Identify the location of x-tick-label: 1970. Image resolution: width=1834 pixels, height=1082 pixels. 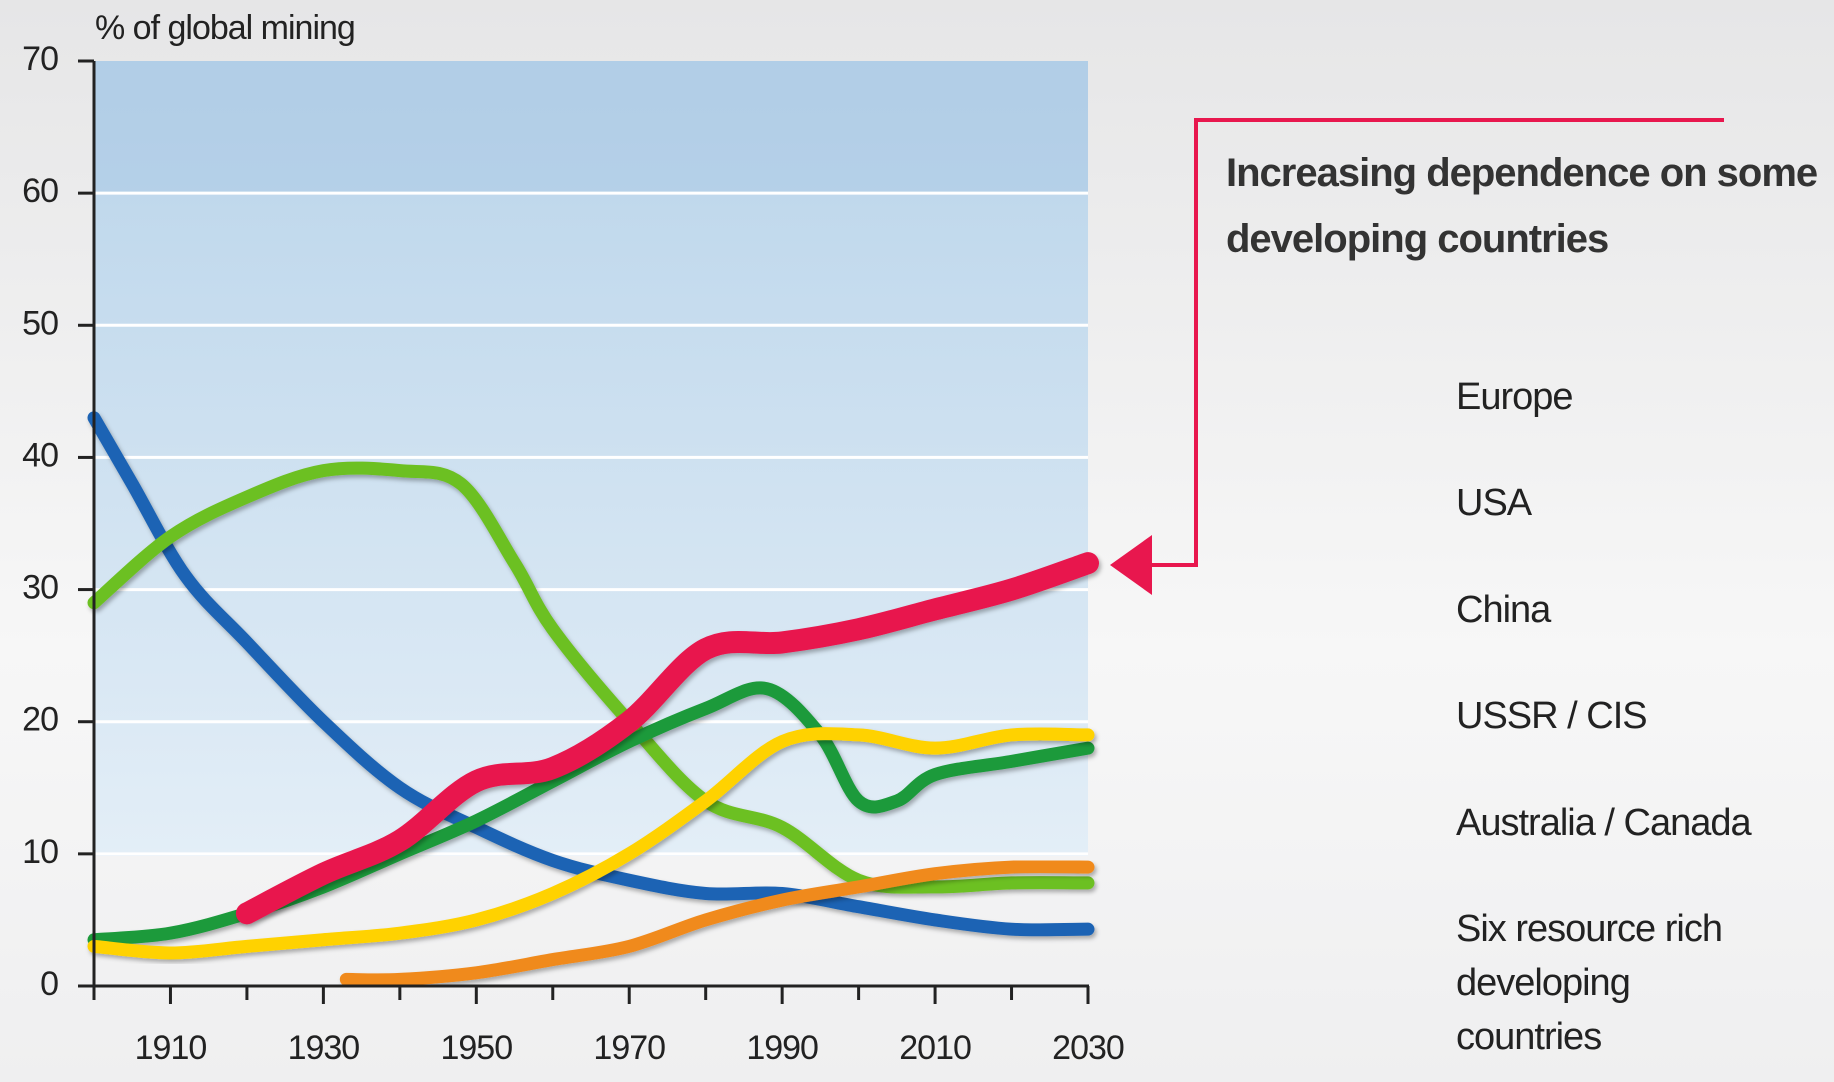
(629, 1048).